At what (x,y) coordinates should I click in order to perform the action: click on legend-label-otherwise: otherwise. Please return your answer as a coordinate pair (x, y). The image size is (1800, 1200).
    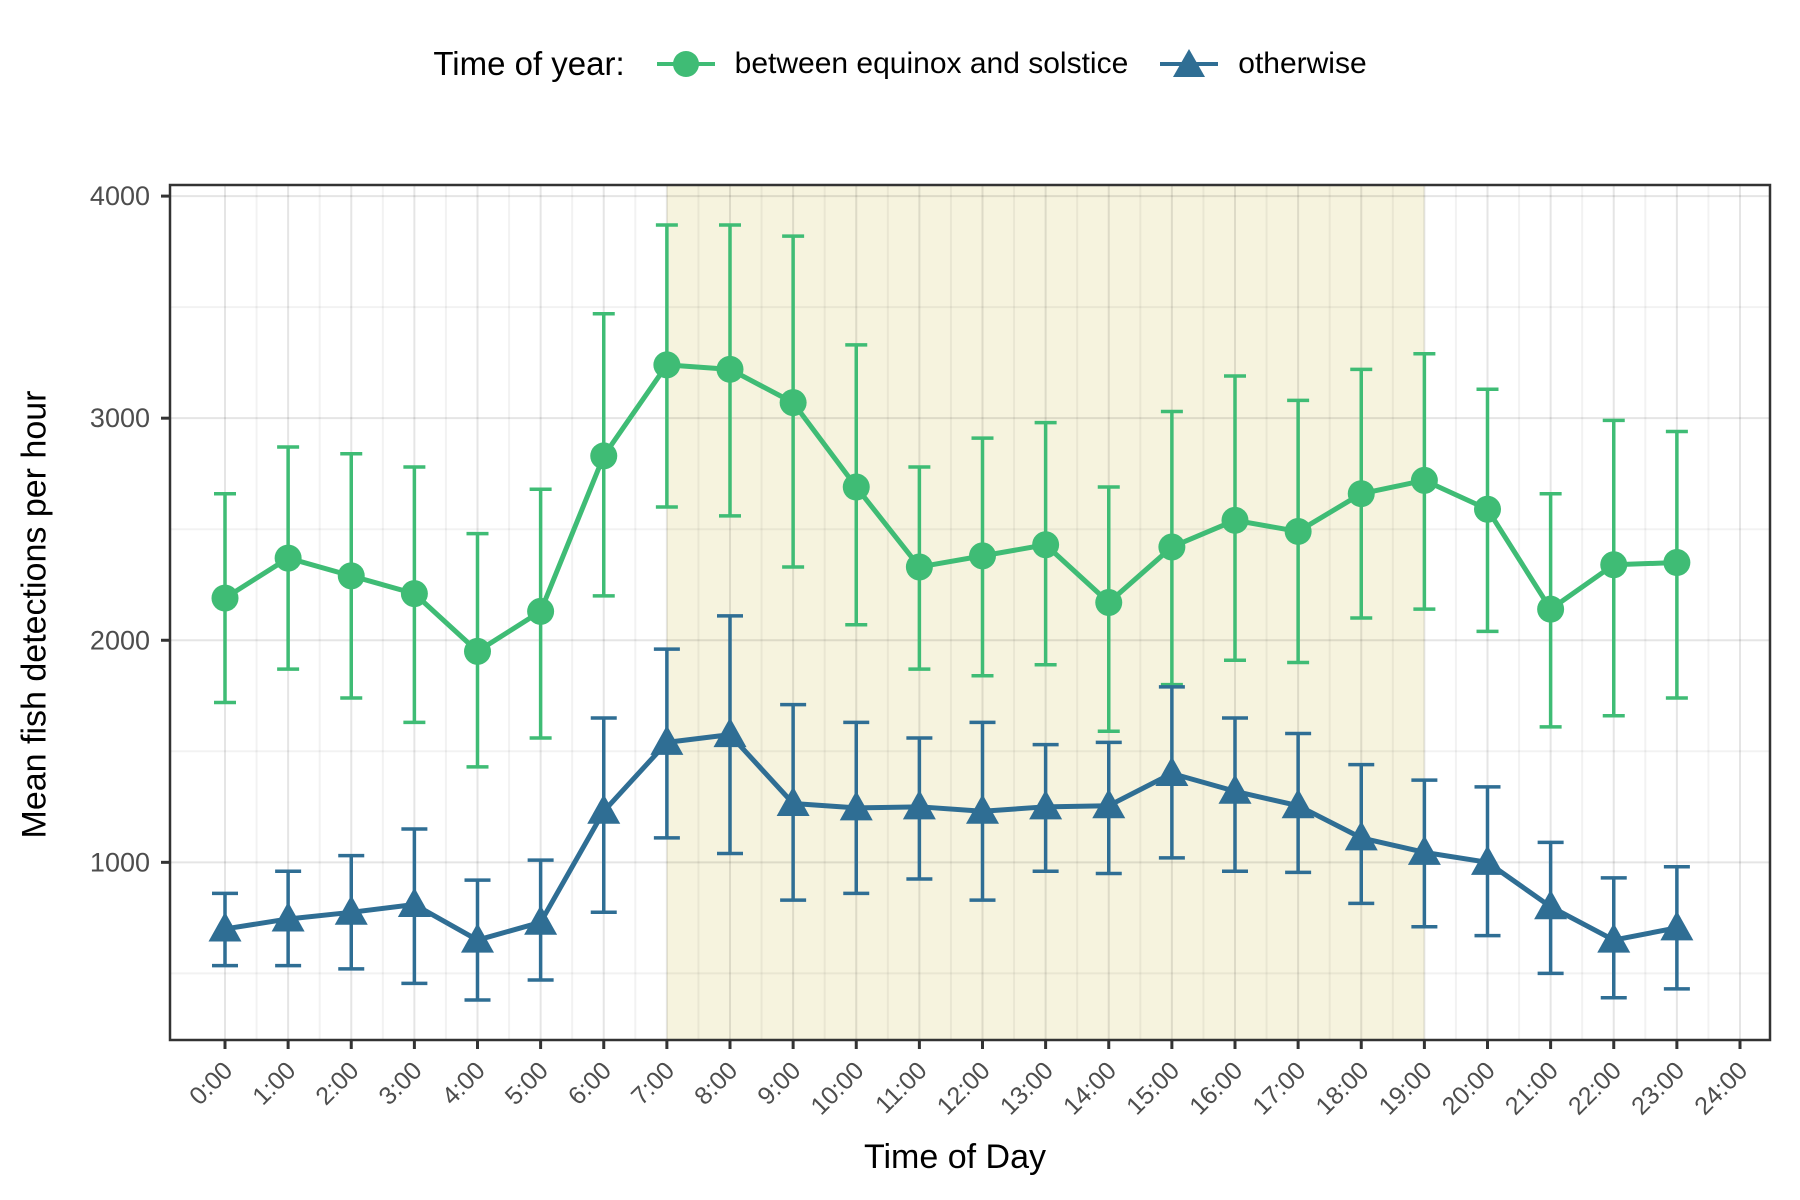
    Looking at the image, I should click on (1302, 63).